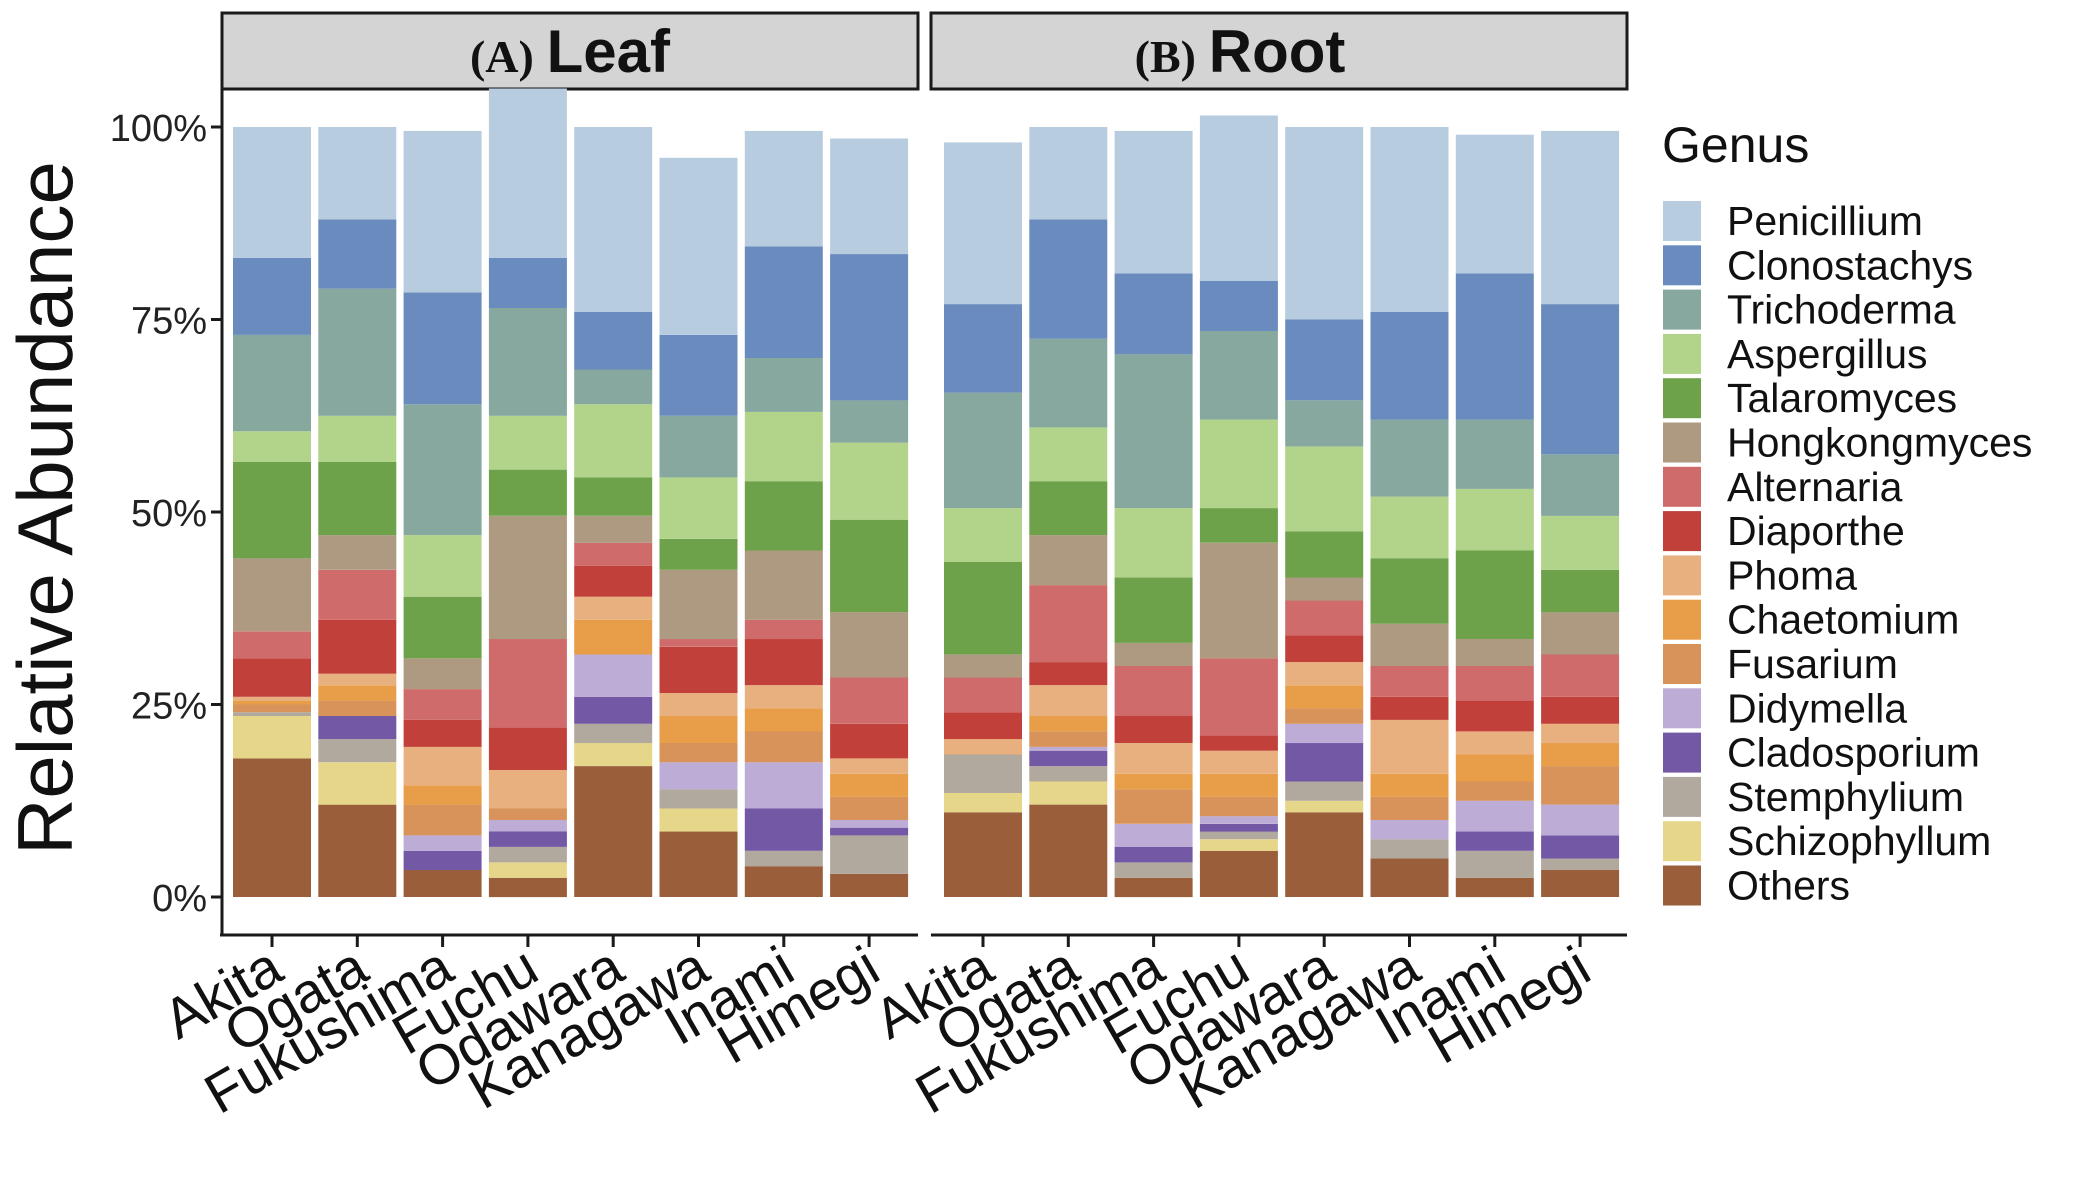 Image resolution: width=2085 pixels, height=1190 pixels. I want to click on bar-segment-root-inami-fusarium, so click(1494, 791).